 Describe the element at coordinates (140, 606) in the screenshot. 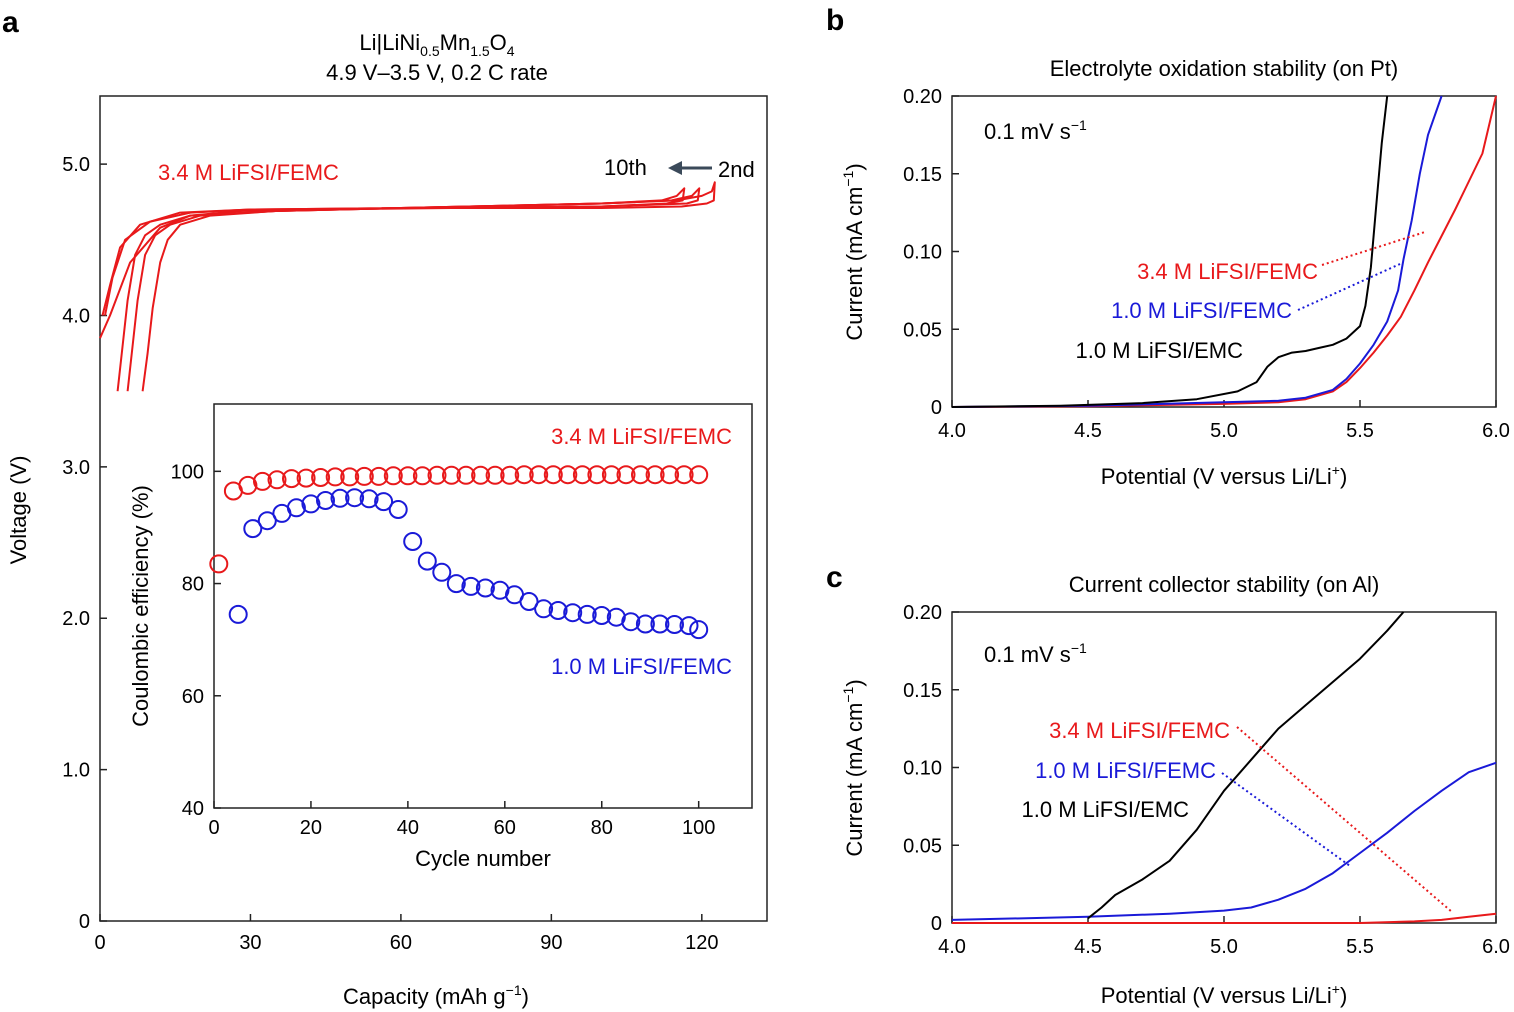

I see `inset-ylabel: Coulombic efficiency (%)` at that location.